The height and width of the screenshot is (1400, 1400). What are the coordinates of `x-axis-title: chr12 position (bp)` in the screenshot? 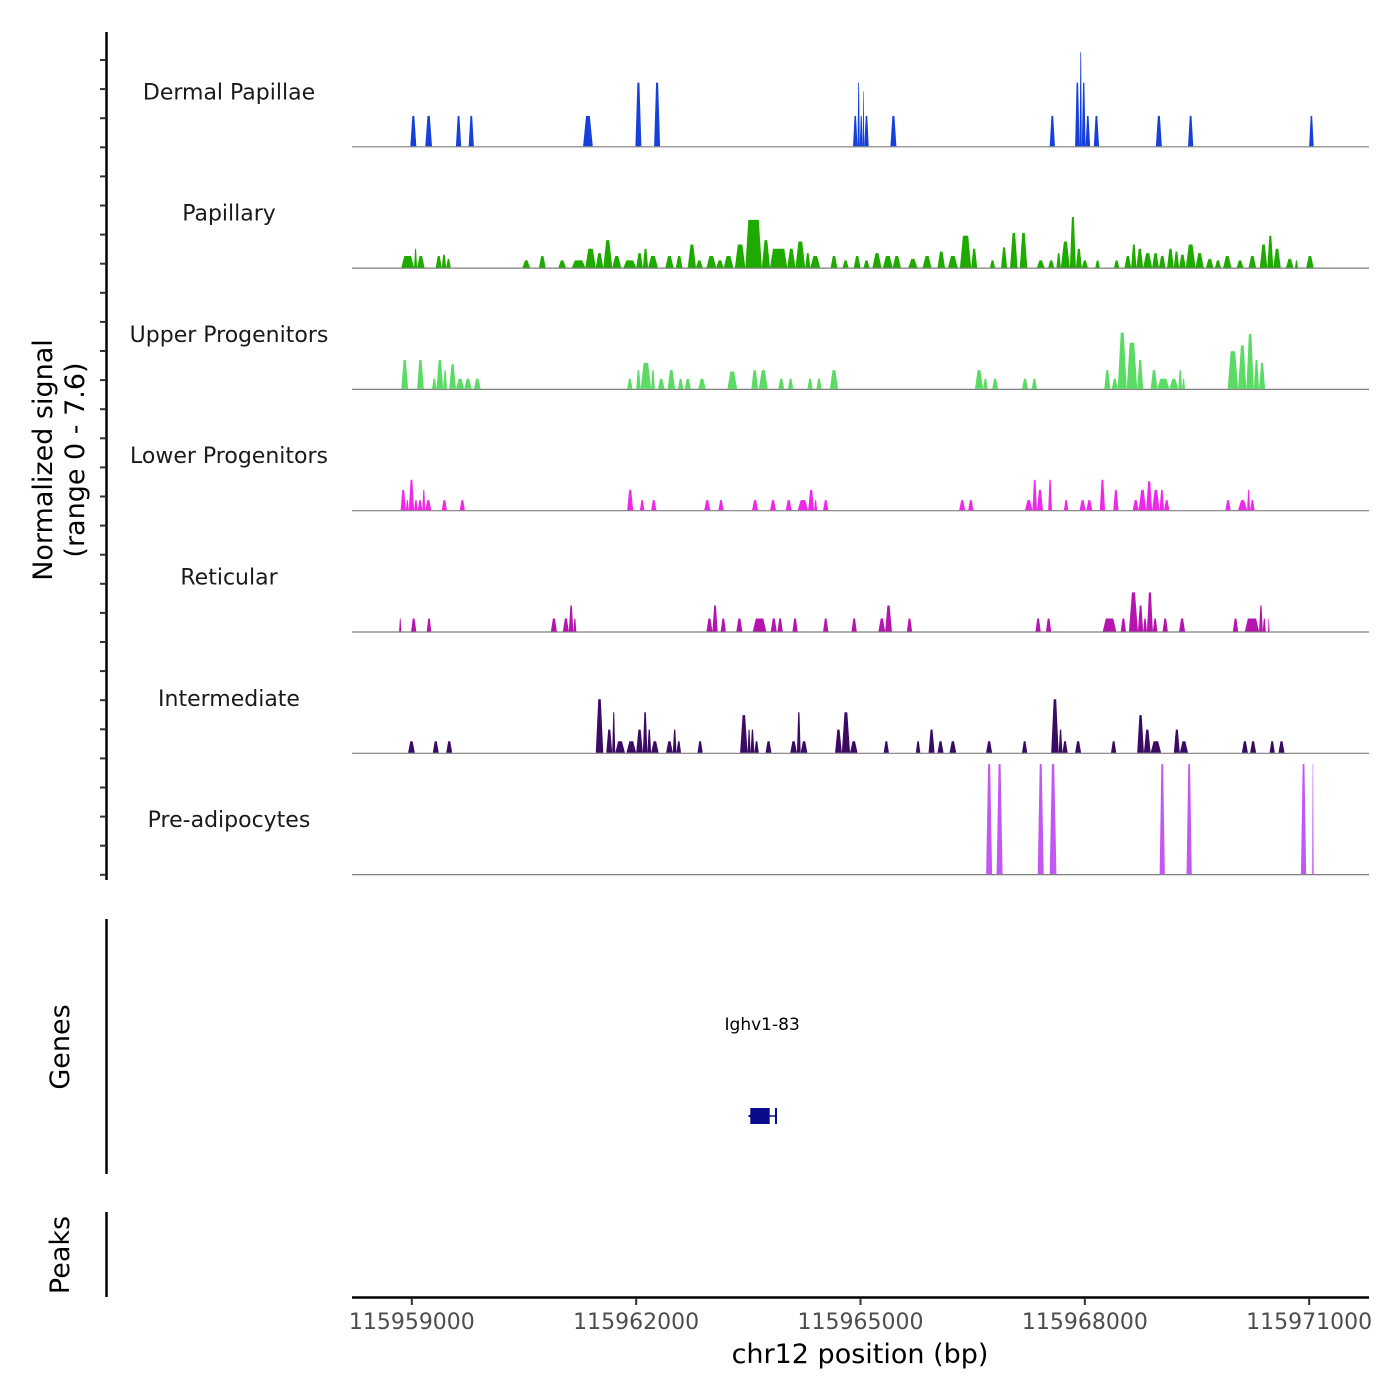 It's located at (860, 1354).